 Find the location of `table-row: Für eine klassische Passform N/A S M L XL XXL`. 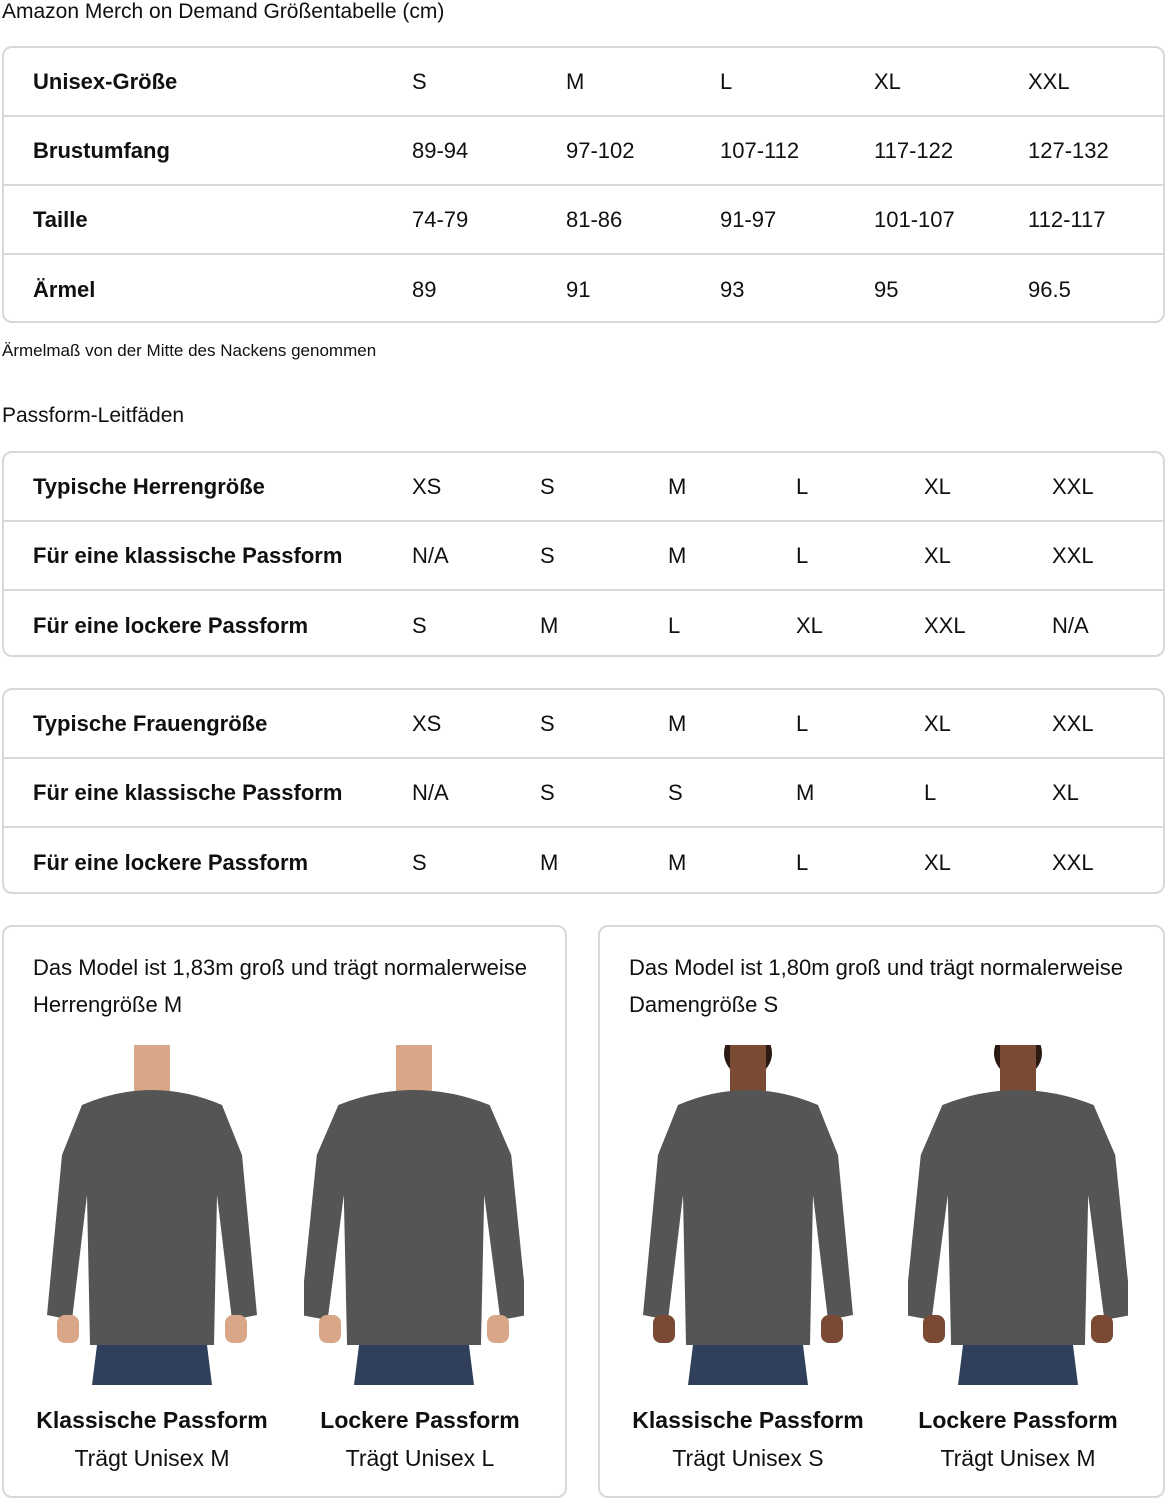

table-row: Für eine klassische Passform N/A S M L XL XXL is located at coordinates (583, 556).